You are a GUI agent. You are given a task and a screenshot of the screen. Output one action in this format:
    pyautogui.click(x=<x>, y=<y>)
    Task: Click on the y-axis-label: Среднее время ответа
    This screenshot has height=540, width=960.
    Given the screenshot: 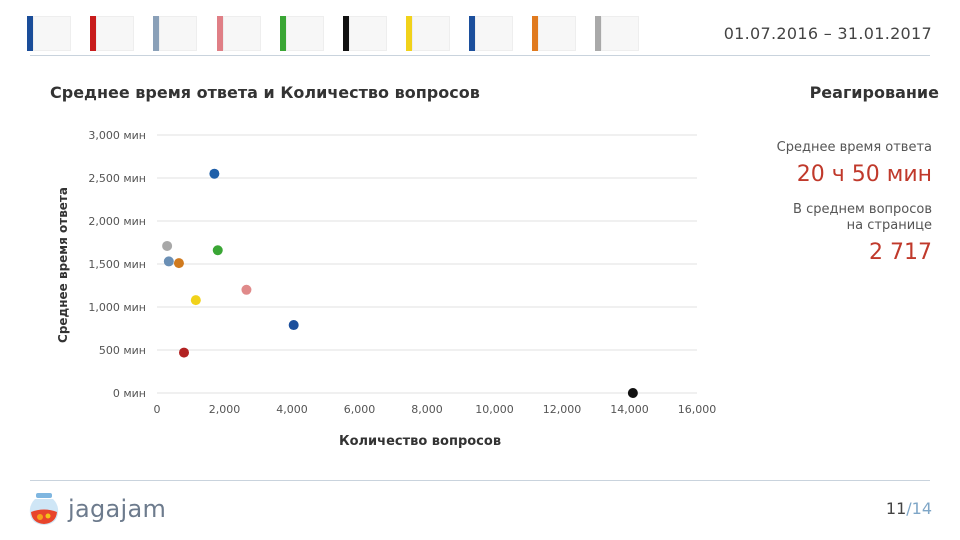 What is the action you would take?
    pyautogui.click(x=63, y=265)
    